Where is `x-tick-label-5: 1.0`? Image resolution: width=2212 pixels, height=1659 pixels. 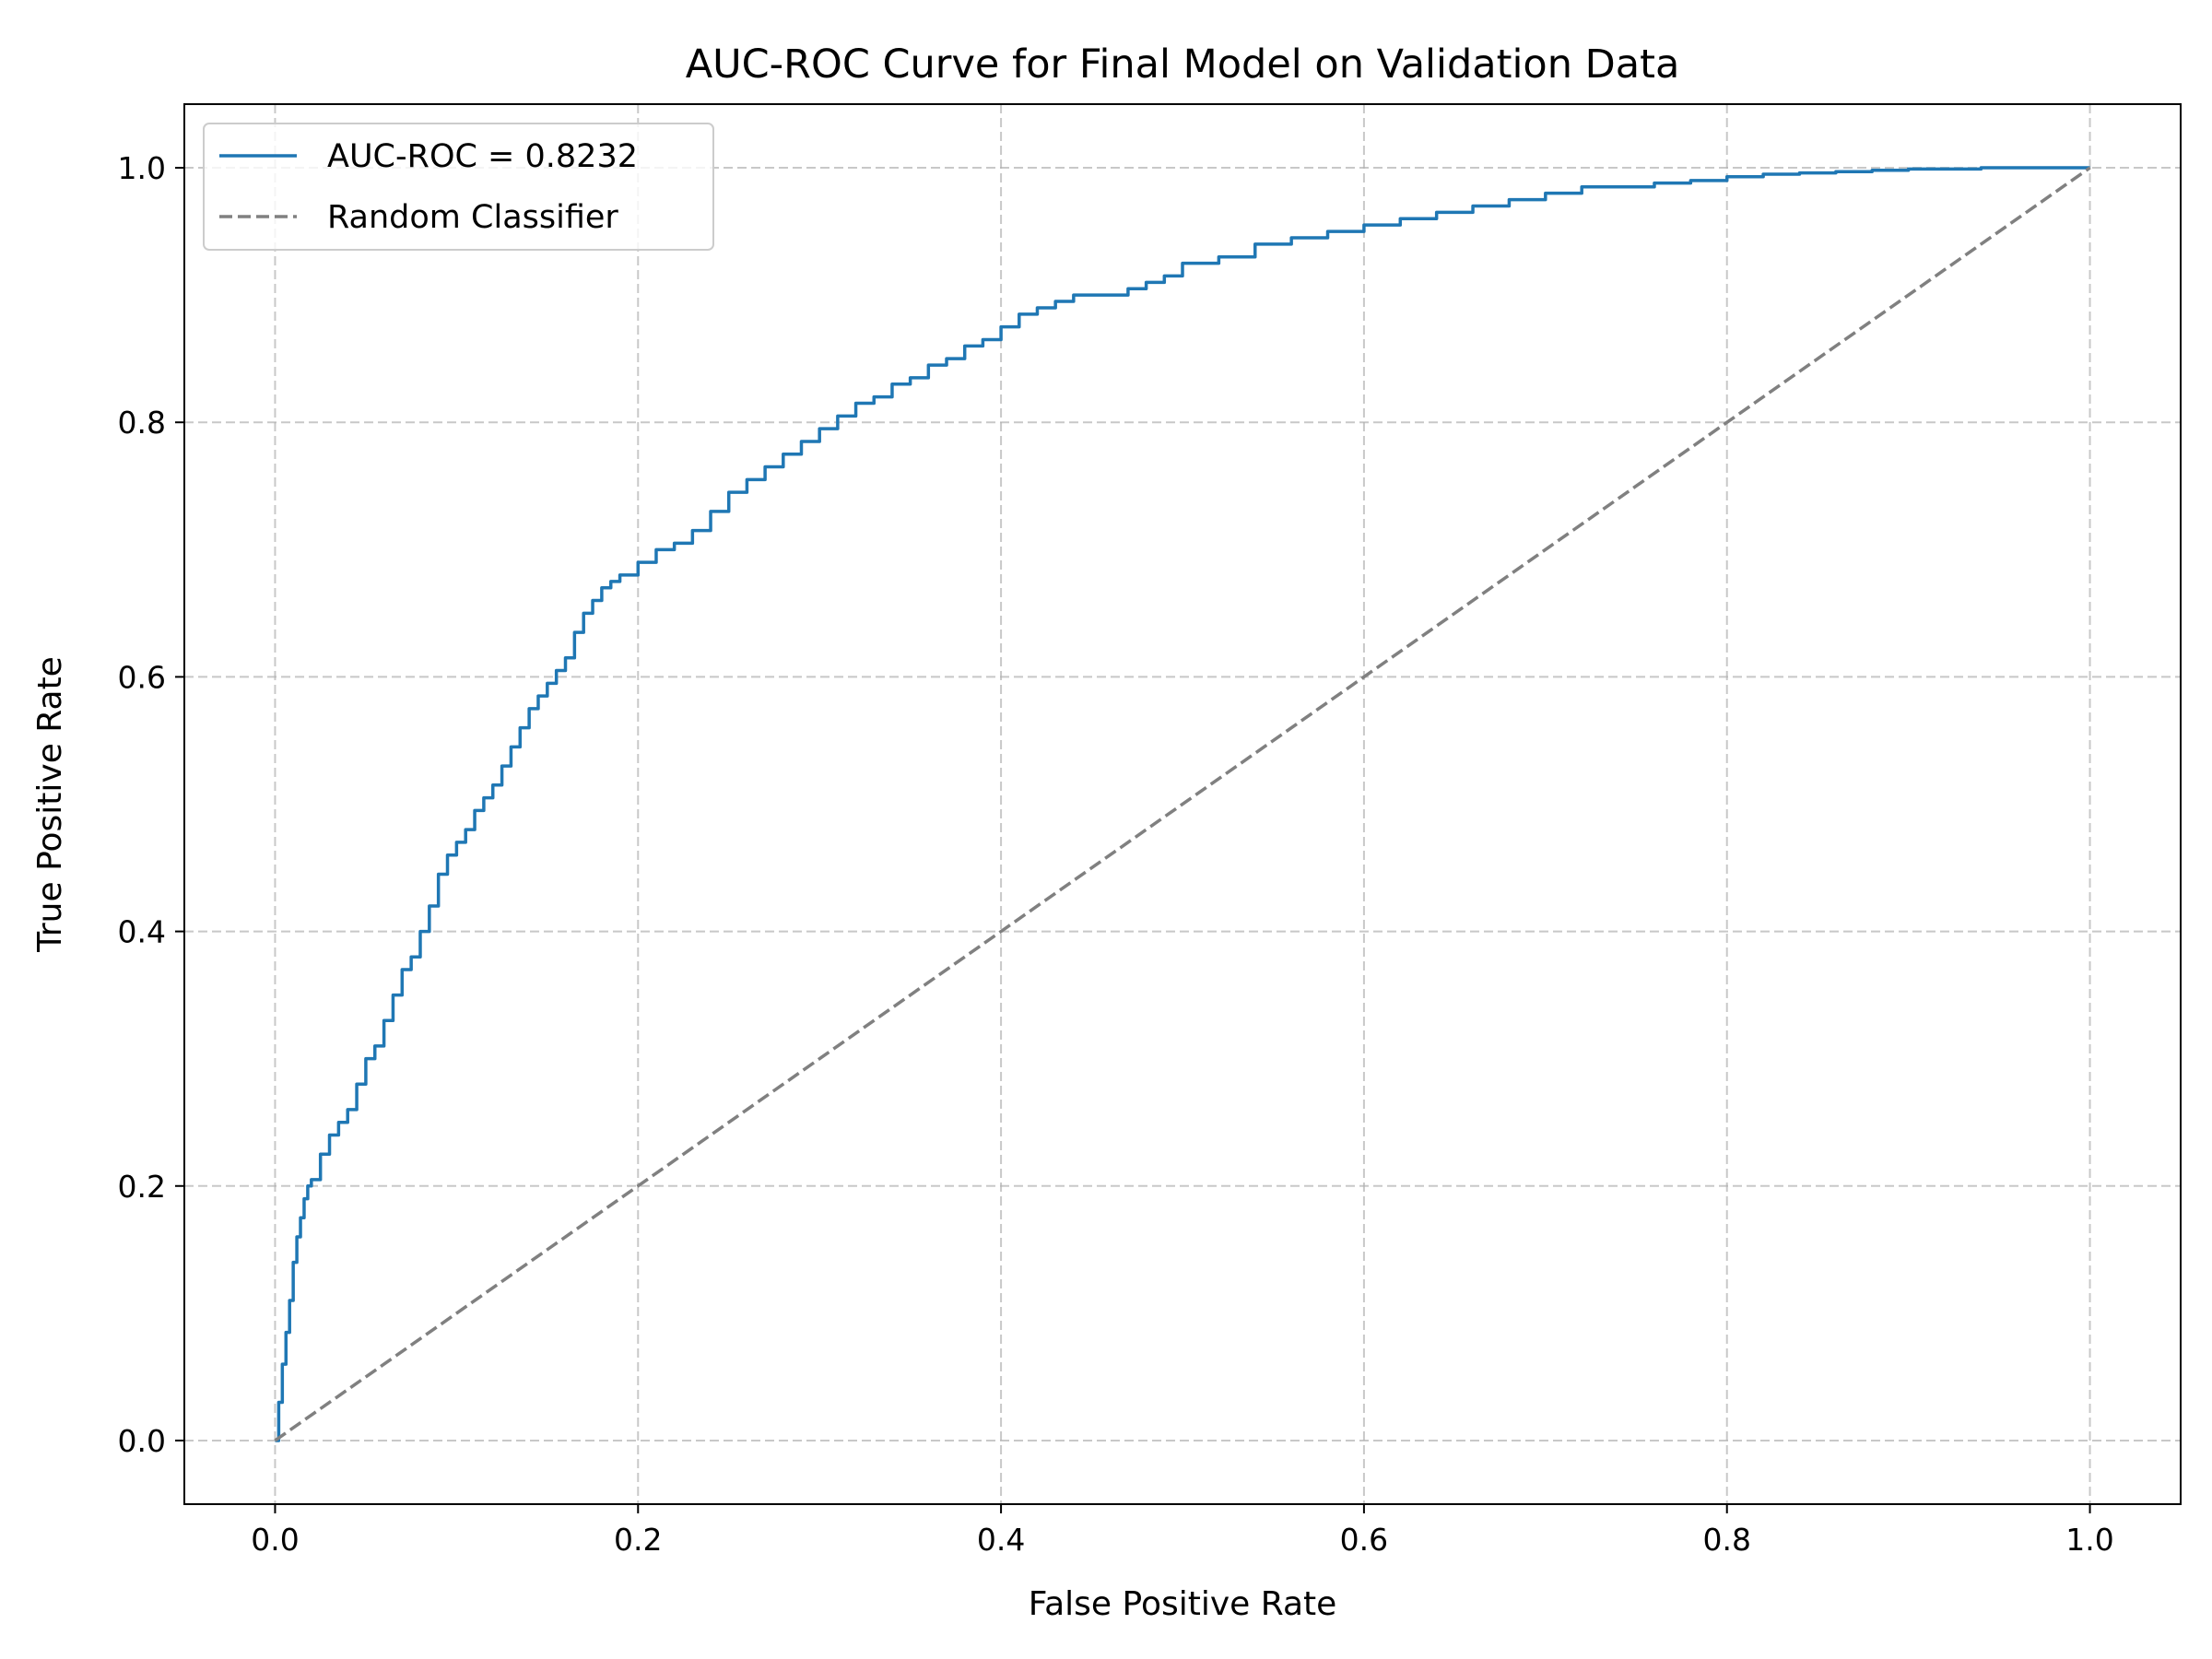 x-tick-label-5: 1.0 is located at coordinates (2089, 1540).